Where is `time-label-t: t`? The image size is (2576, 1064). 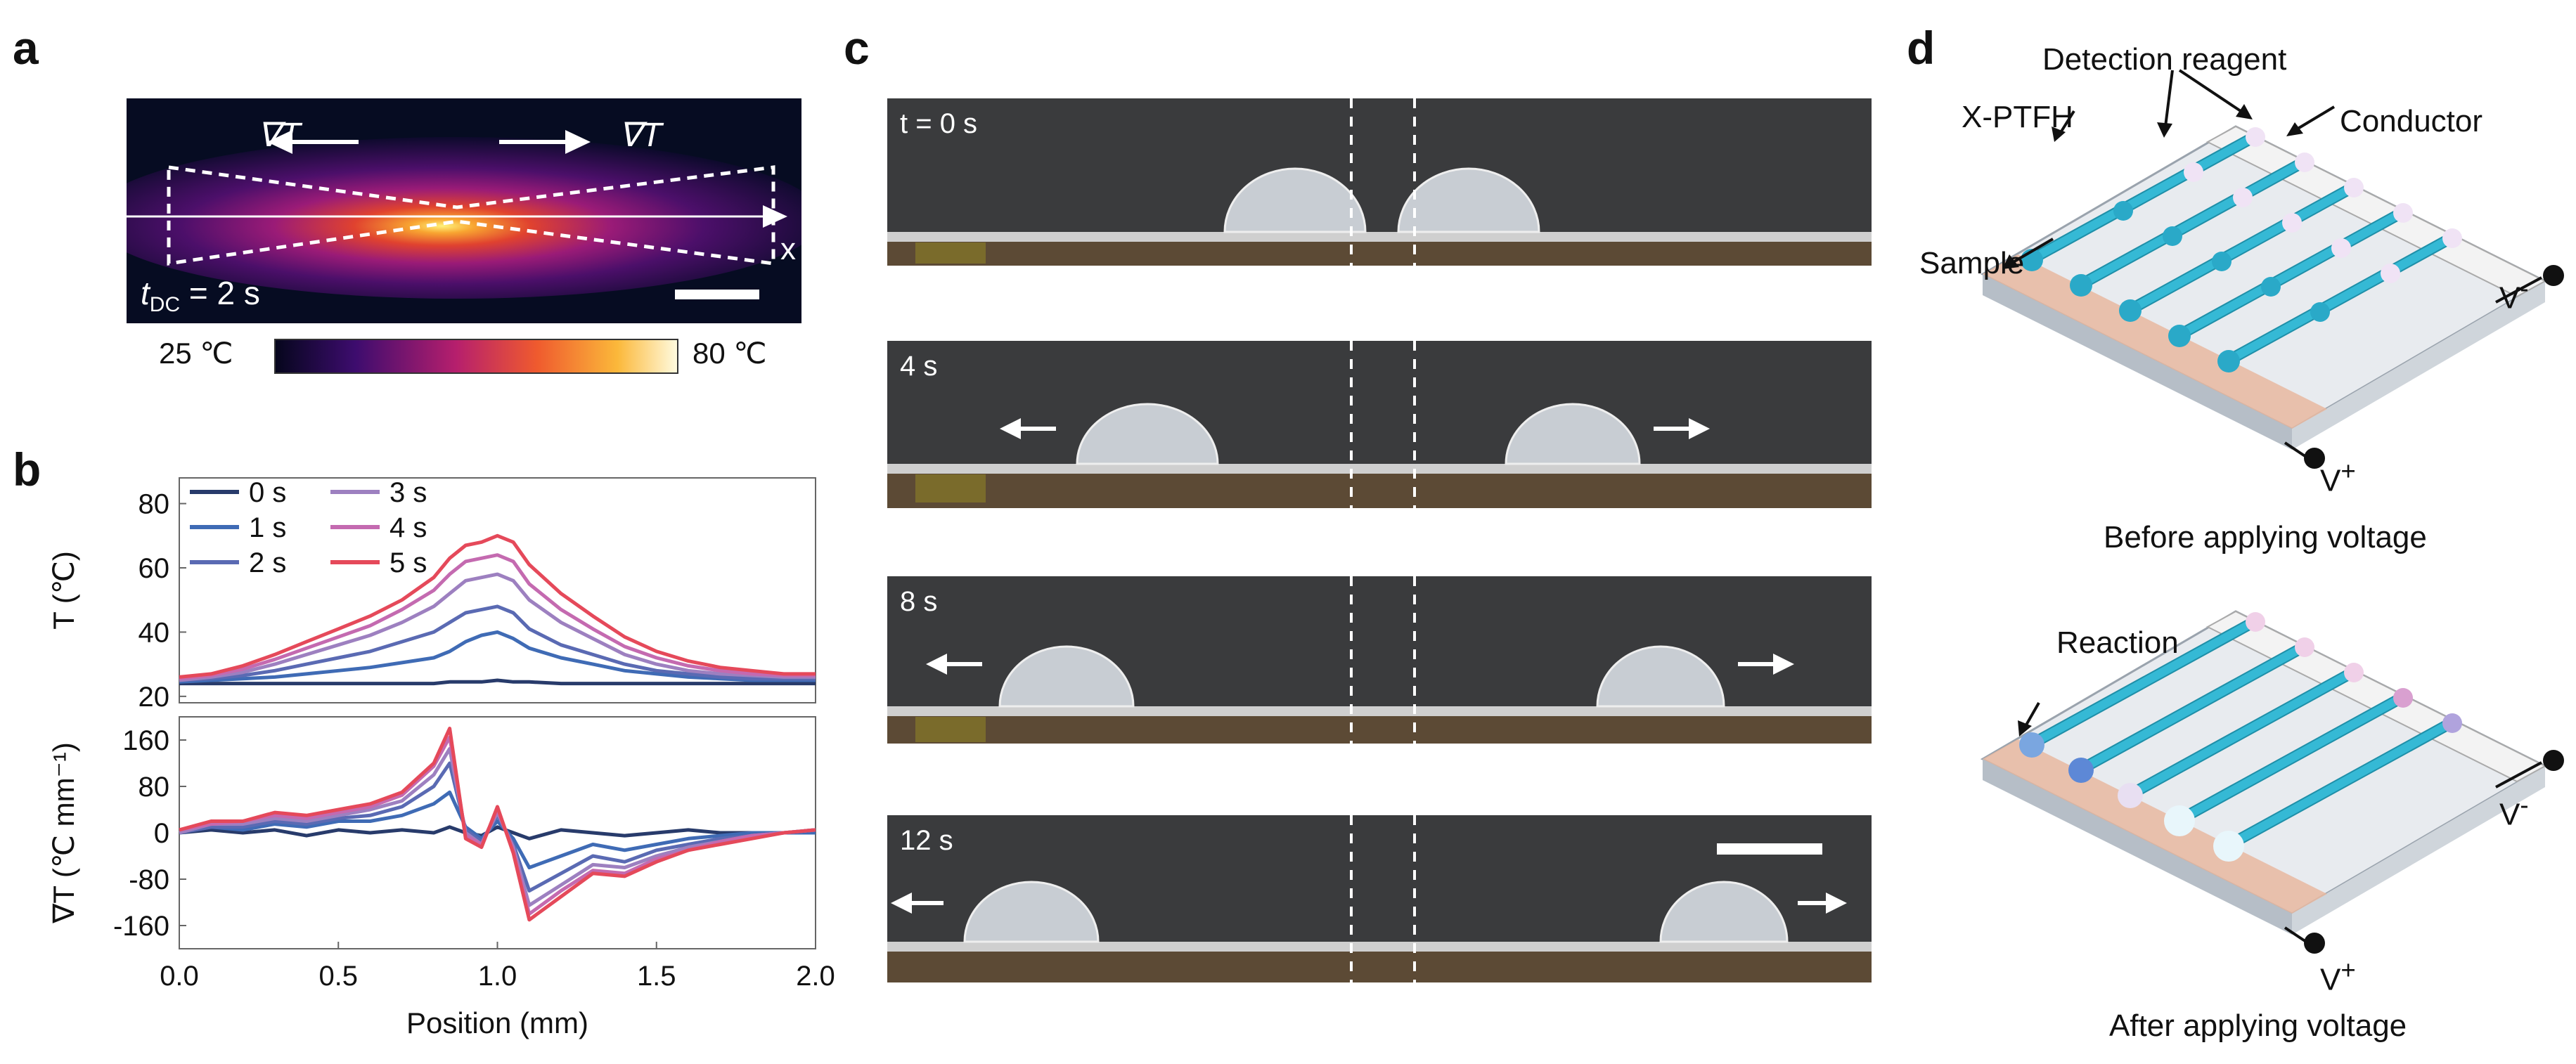
time-label-t: t is located at coordinates (145, 293).